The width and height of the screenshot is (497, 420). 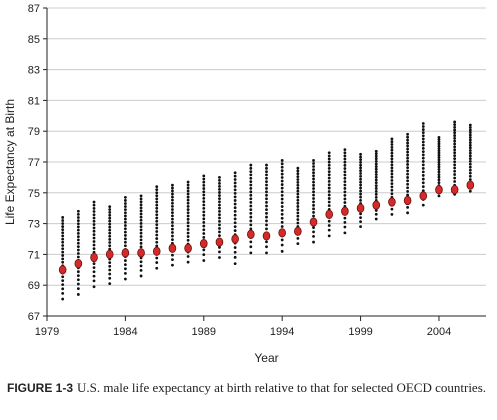 I want to click on y-tick-label: 67, so click(x=34, y=317).